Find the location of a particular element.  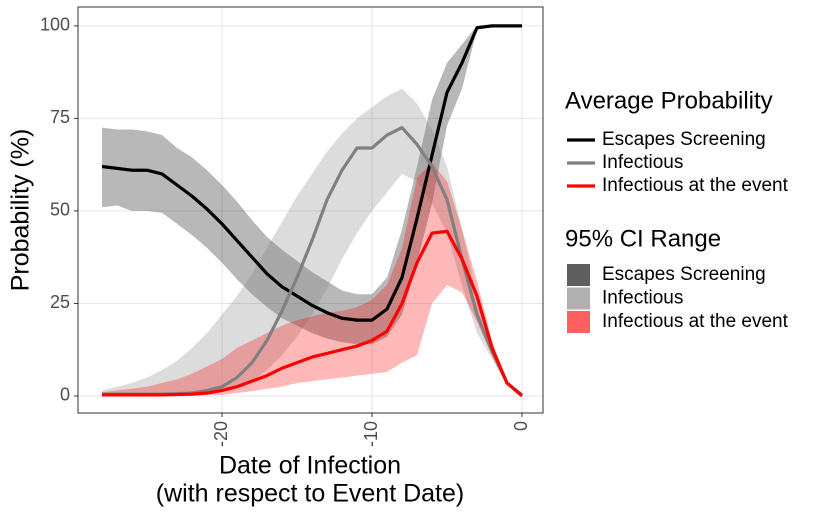

x-axis-title: (with respect to Event Date) is located at coordinates (310, 494).